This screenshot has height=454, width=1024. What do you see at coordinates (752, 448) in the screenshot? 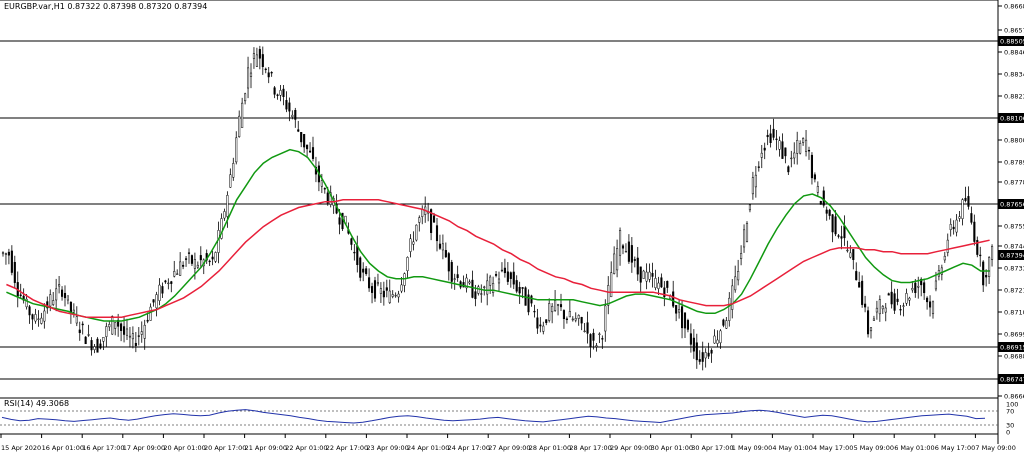
I see `time-tick-label: 1 May 09:00` at bounding box center [752, 448].